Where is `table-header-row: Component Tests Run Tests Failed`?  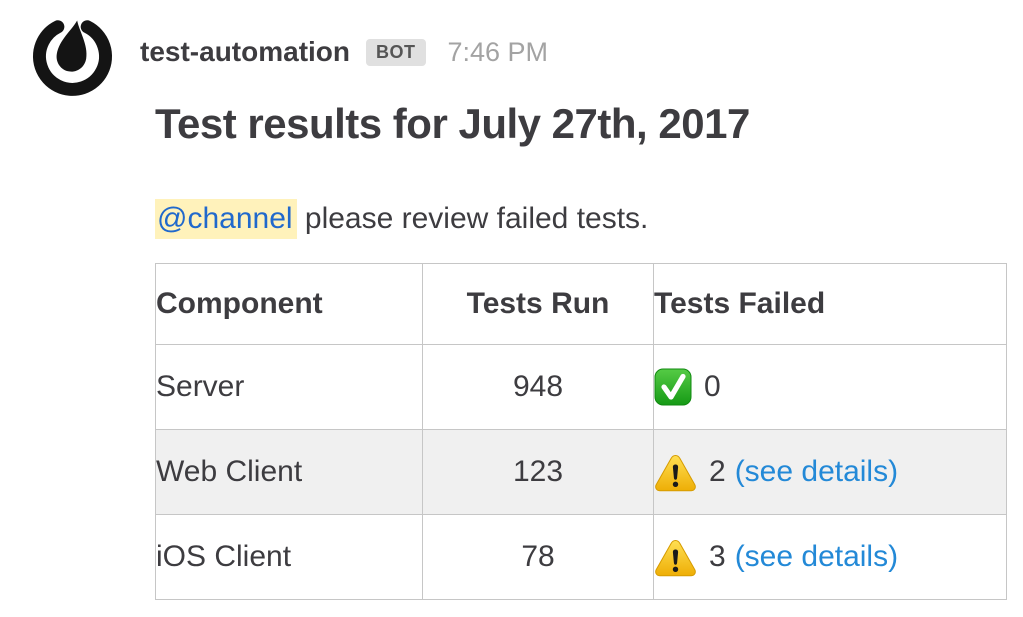 table-header-row: Component Tests Run Tests Failed is located at coordinates (581, 304).